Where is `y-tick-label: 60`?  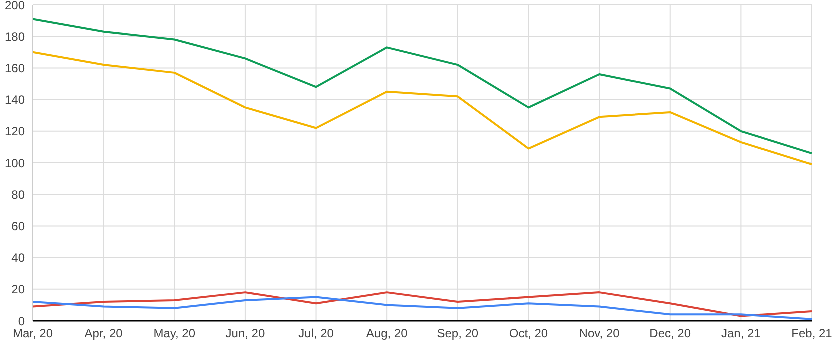 y-tick-label: 60 is located at coordinates (19, 226).